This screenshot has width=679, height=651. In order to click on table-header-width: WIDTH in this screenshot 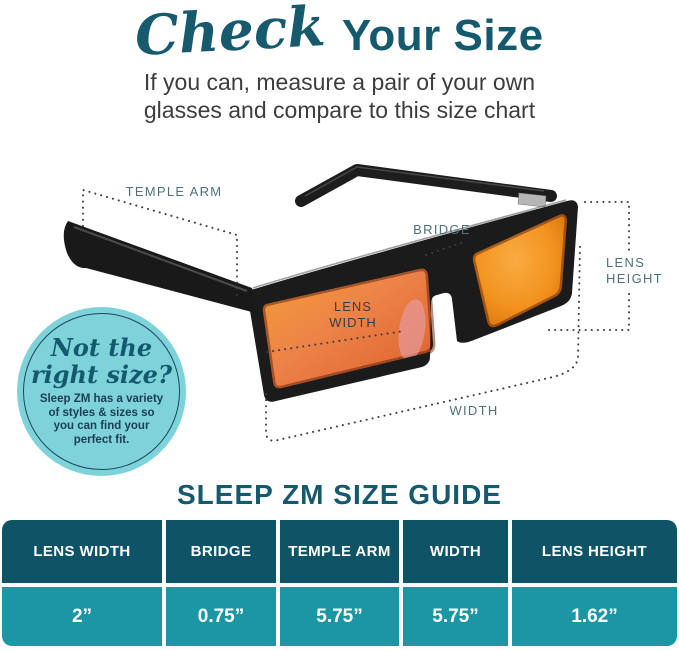, I will do `click(455, 551)`.